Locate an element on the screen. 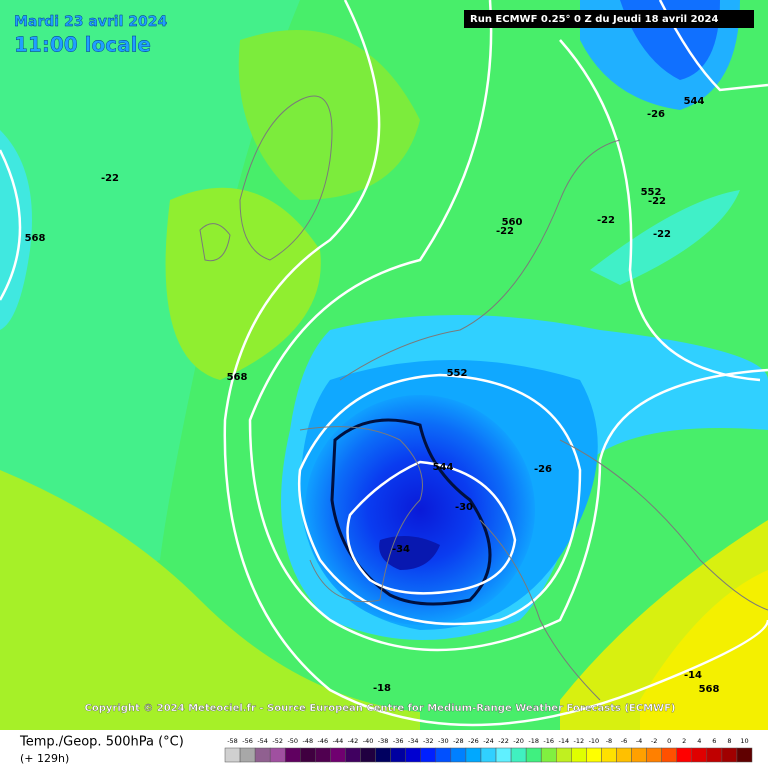 The width and height of the screenshot is (768, 772). scale-label: -22 is located at coordinates (503, 741).